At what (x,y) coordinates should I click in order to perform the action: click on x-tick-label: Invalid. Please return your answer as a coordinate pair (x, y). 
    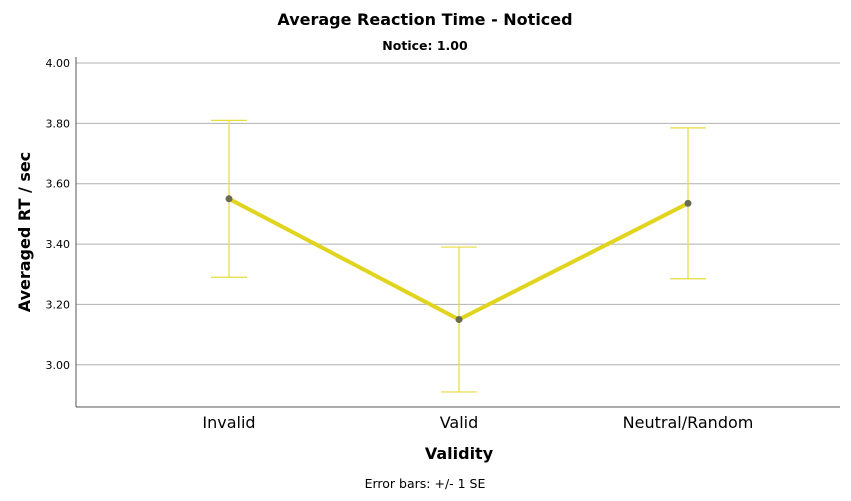
    Looking at the image, I should click on (228, 422).